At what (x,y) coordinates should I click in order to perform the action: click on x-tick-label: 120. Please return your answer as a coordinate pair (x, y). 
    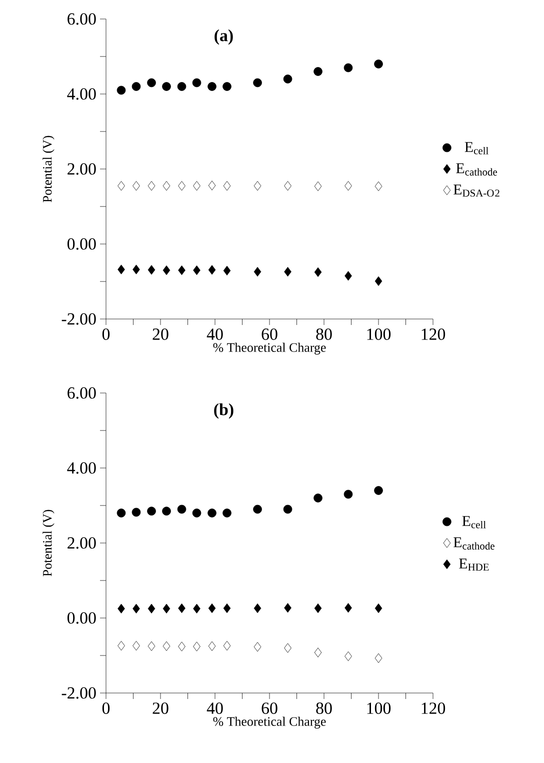
    Looking at the image, I should click on (434, 708).